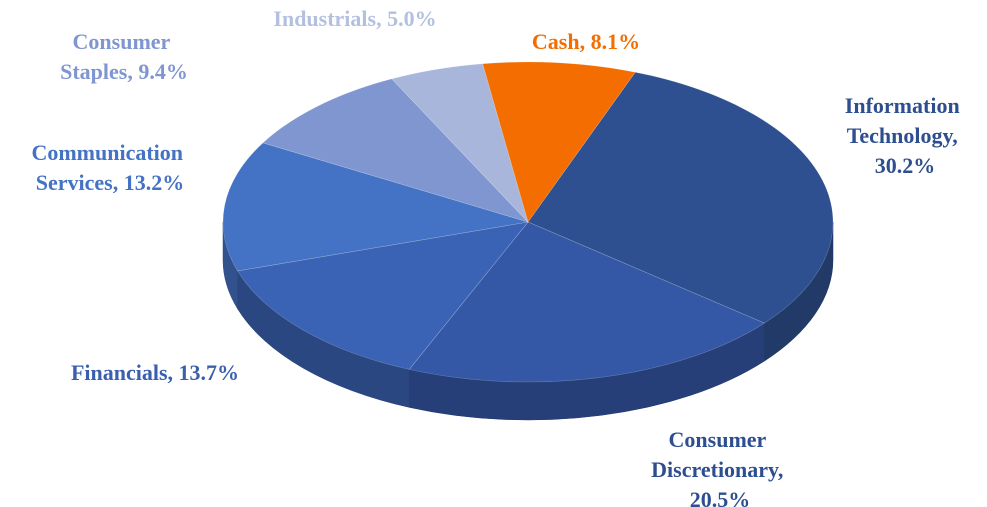 The width and height of the screenshot is (987, 507). I want to click on data-label: Communication Services, 13.2%, so click(109, 167).